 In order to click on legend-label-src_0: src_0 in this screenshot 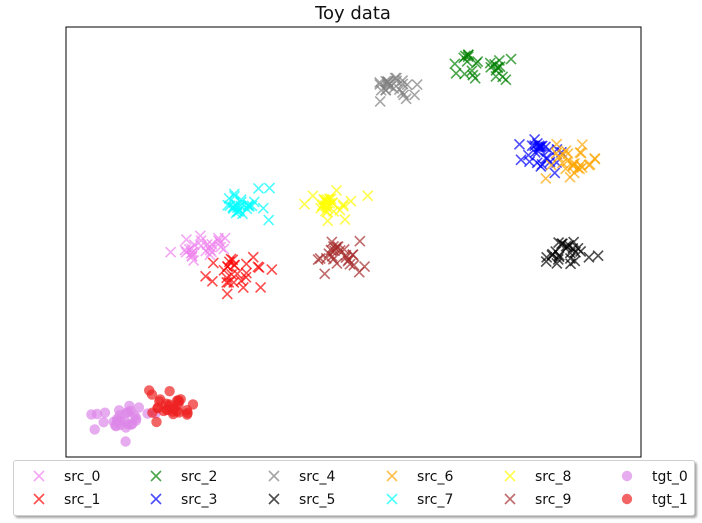, I will do `click(82, 477)`.